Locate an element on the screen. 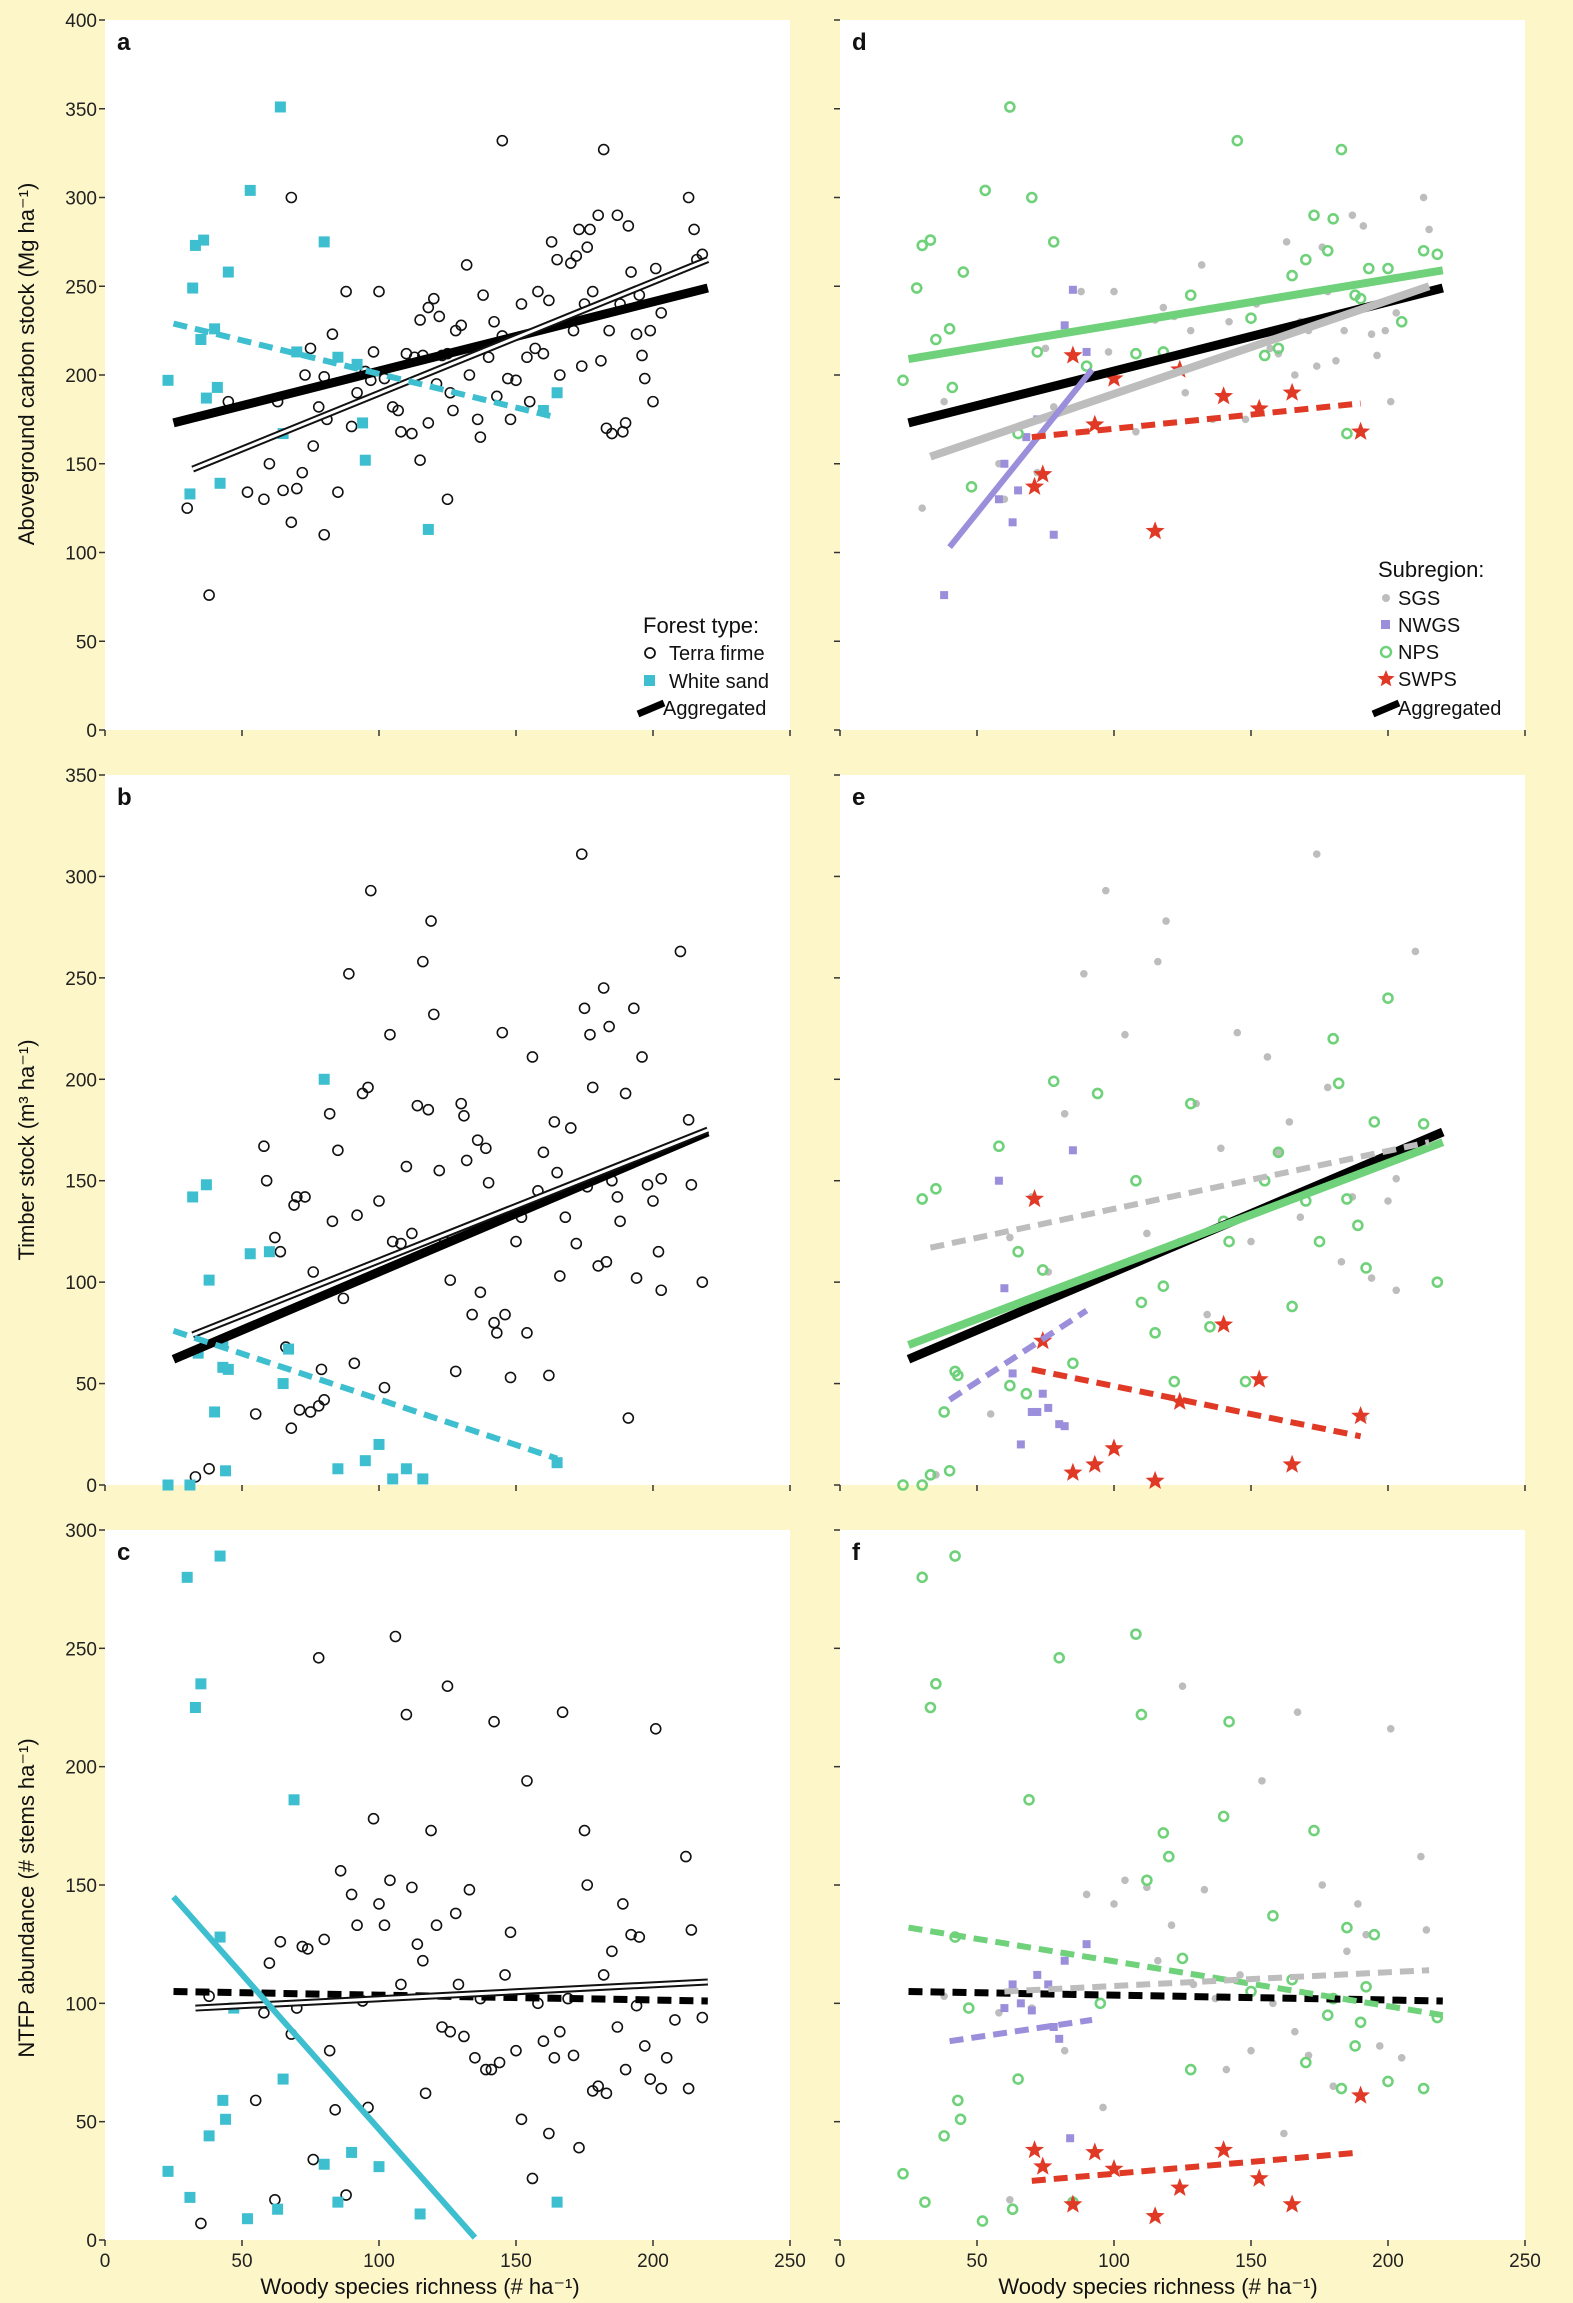  series-white-sand-c is located at coordinates (362, 1887).